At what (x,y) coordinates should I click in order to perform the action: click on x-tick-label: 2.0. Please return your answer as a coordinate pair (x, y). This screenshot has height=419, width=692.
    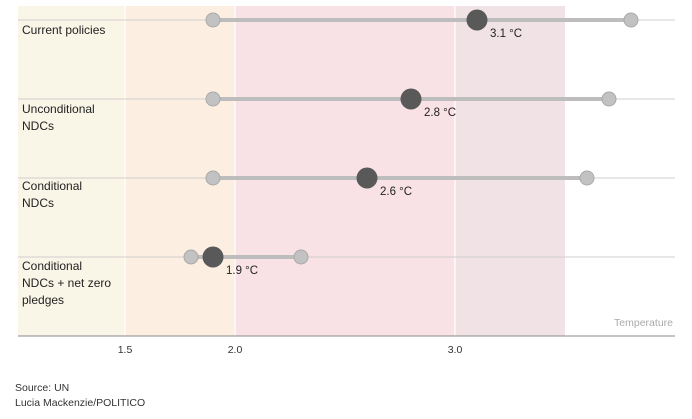
    Looking at the image, I should click on (235, 350).